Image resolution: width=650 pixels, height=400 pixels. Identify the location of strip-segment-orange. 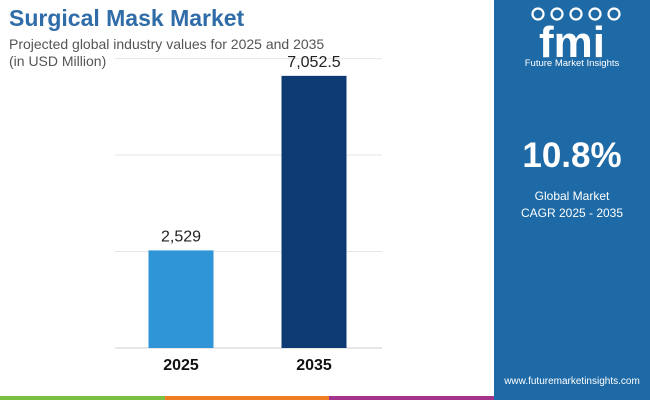
(247, 398).